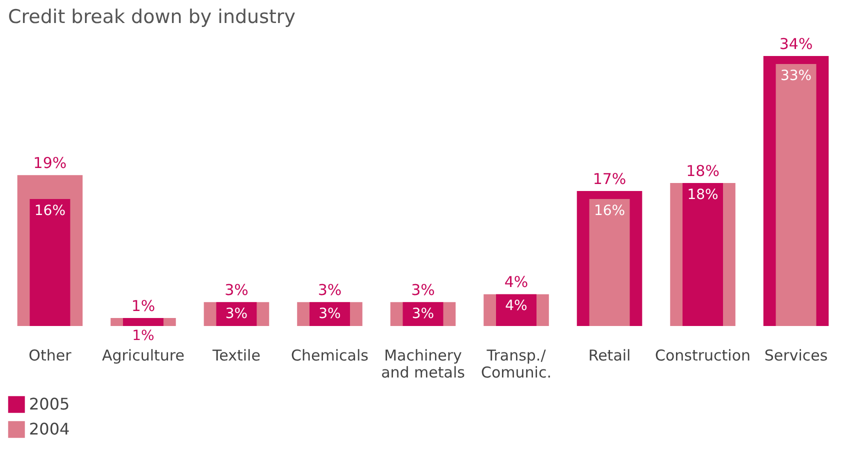 Image resolution: width=860 pixels, height=455 pixels. Describe the element at coordinates (236, 355) in the screenshot. I see `x-tick-label: Textile` at that location.